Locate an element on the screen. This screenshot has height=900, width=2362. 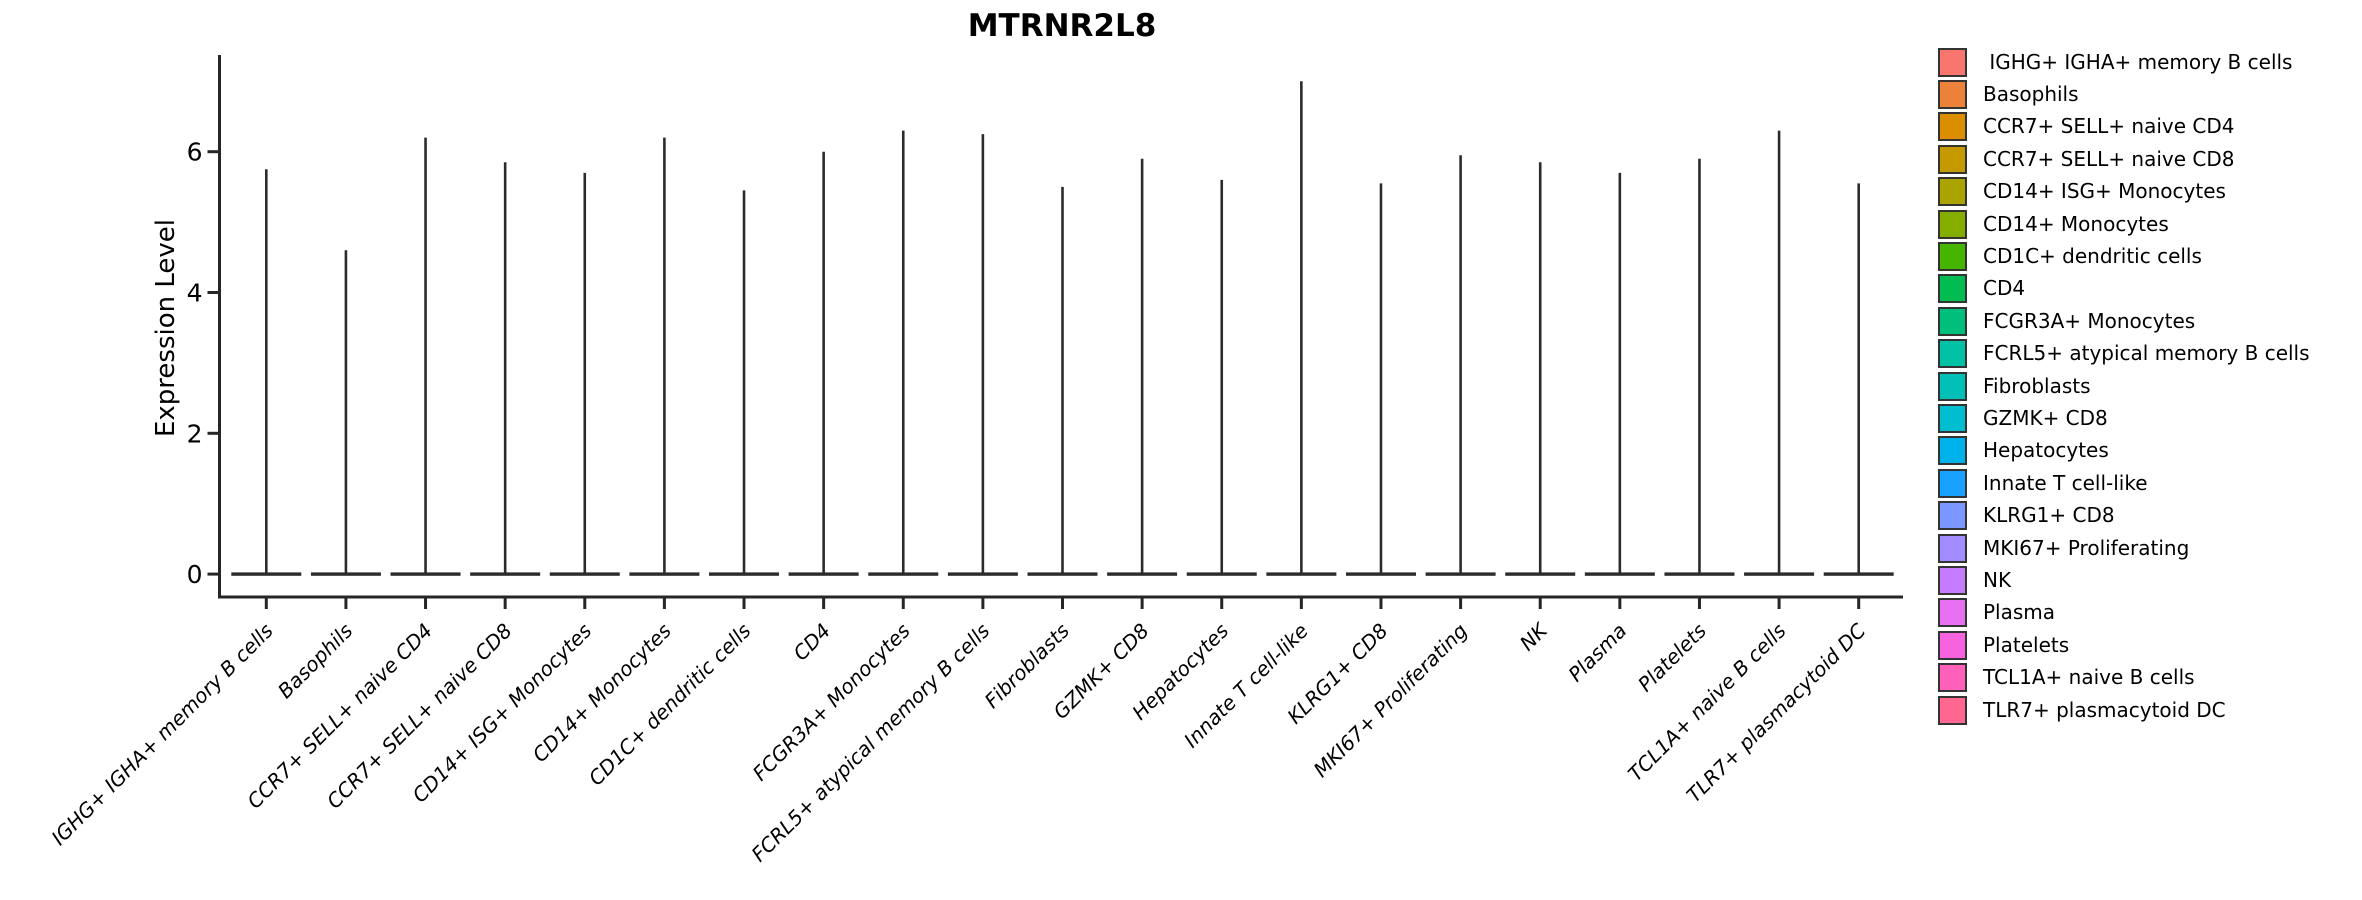
legend-item: GZMK+ CD8 is located at coordinates (2023, 418).